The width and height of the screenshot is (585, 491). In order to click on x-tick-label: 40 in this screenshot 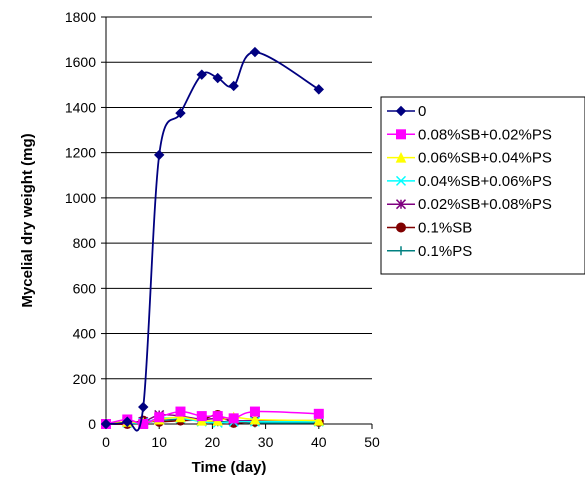, I will do `click(319, 442)`.